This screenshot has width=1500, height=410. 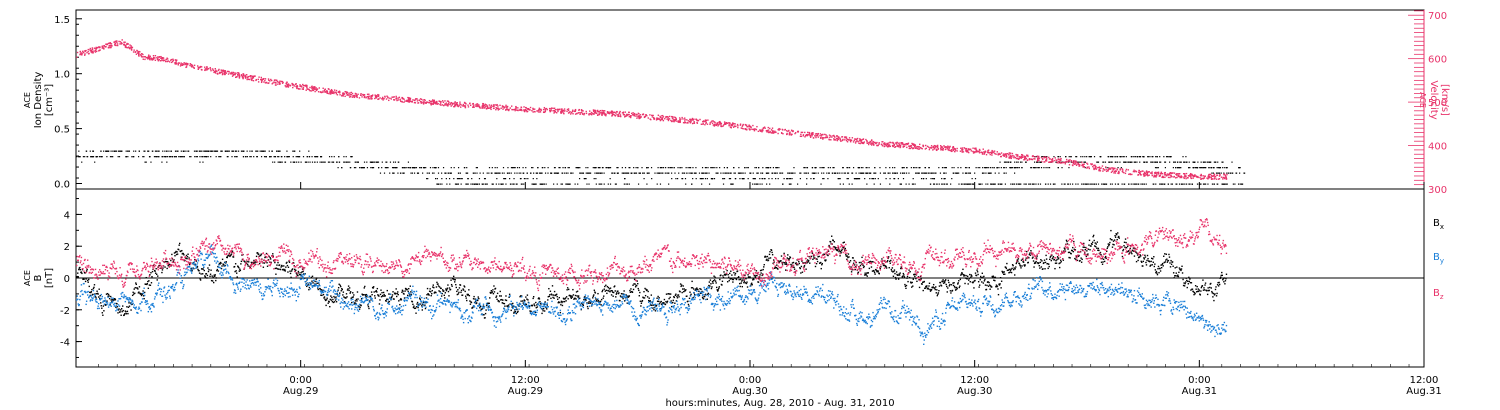 What do you see at coordinates (1434, 99) in the screenshot?
I see `top-right-ylabel: ACE Velocity [km/s]` at bounding box center [1434, 99].